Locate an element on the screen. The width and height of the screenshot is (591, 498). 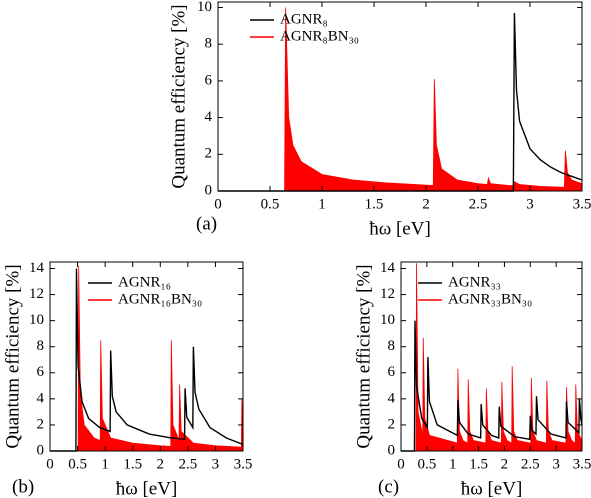
area is located at coordinates (147, 358).